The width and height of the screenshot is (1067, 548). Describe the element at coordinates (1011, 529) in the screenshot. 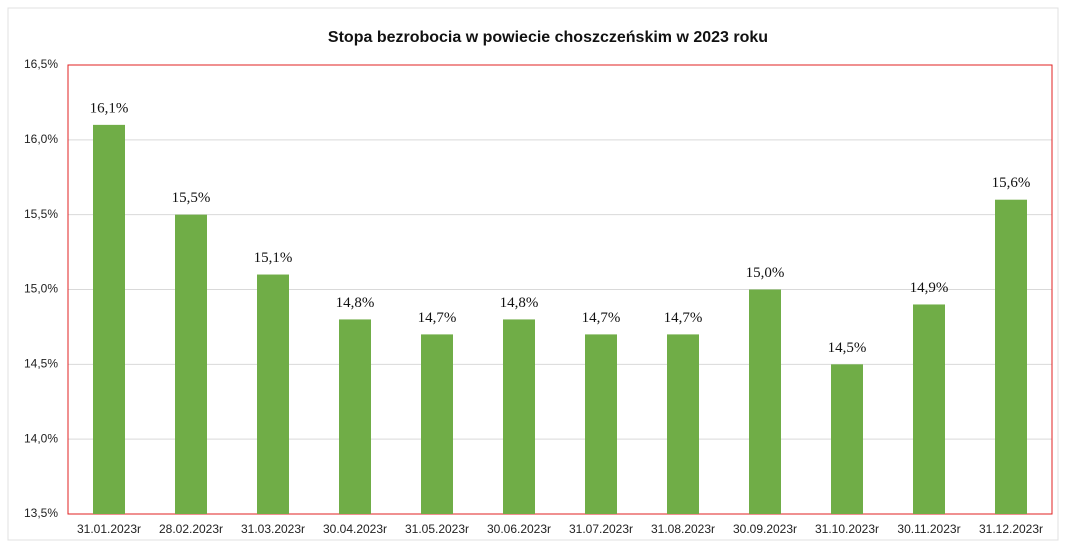

I see `x-tick-label: 31.12.2023r` at that location.